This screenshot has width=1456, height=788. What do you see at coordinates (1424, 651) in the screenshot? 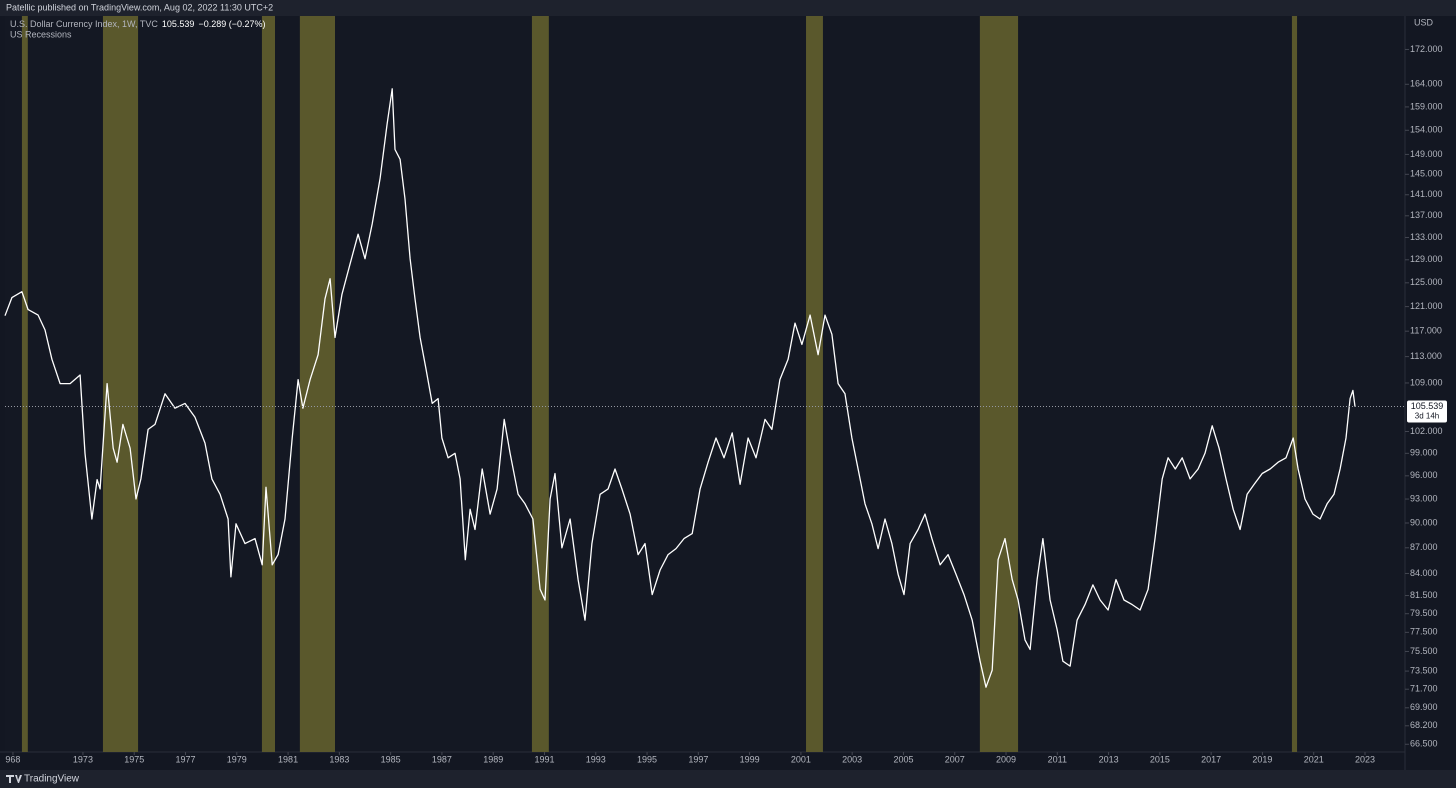
I see `y-tick-label: 75.500` at bounding box center [1424, 651].